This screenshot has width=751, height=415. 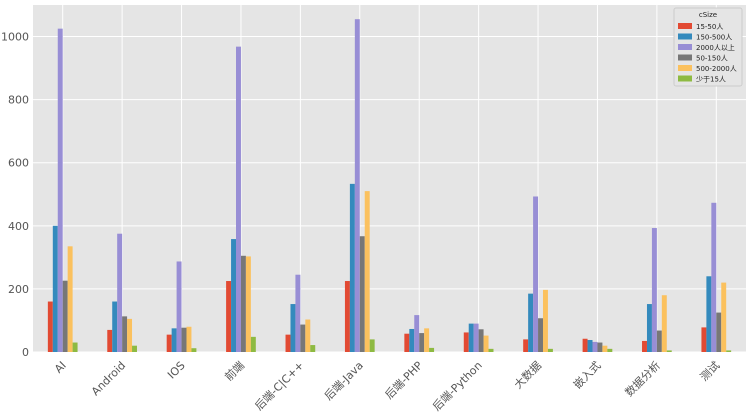 I want to click on y-tick-label: 600, so click(x=18, y=163).